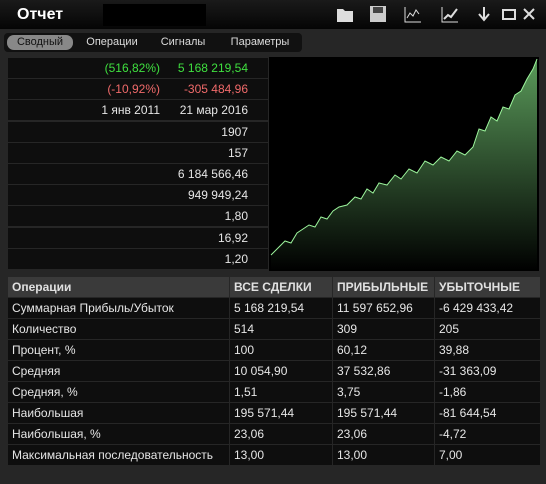 This screenshot has height=484, width=546. I want to click on table-cell: 7,00, so click(487, 455).